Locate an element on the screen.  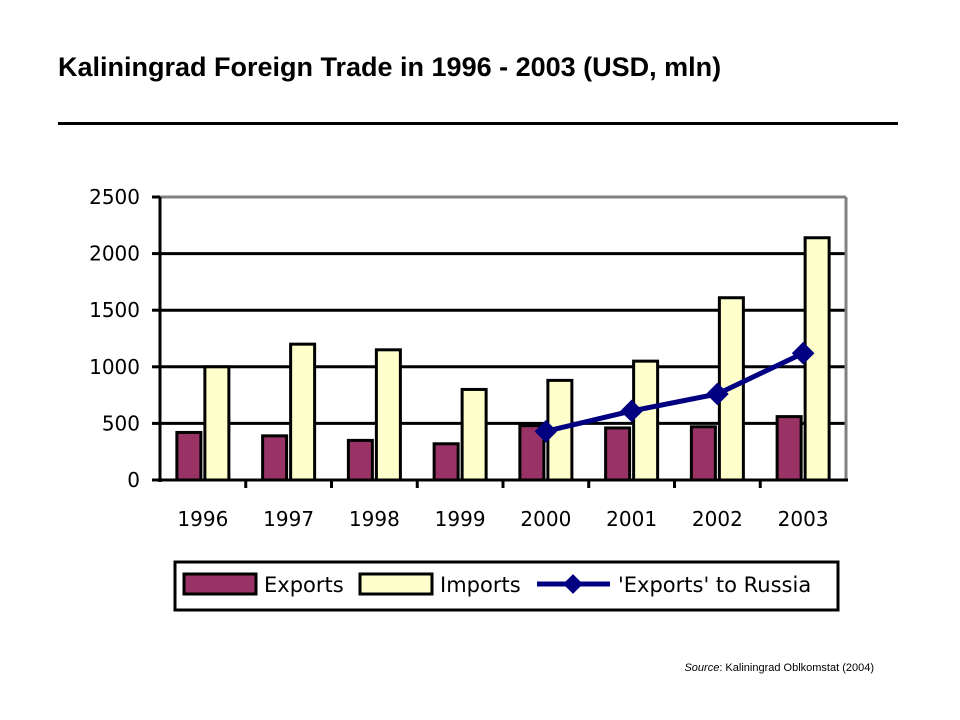
x-tick-label: 1996 is located at coordinates (202, 519).